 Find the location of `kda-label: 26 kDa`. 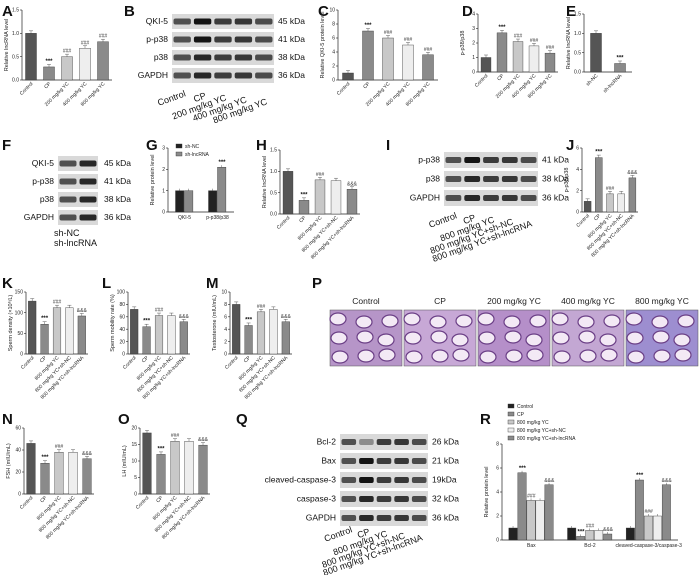

kda-label: 26 kDa is located at coordinates (445, 442).